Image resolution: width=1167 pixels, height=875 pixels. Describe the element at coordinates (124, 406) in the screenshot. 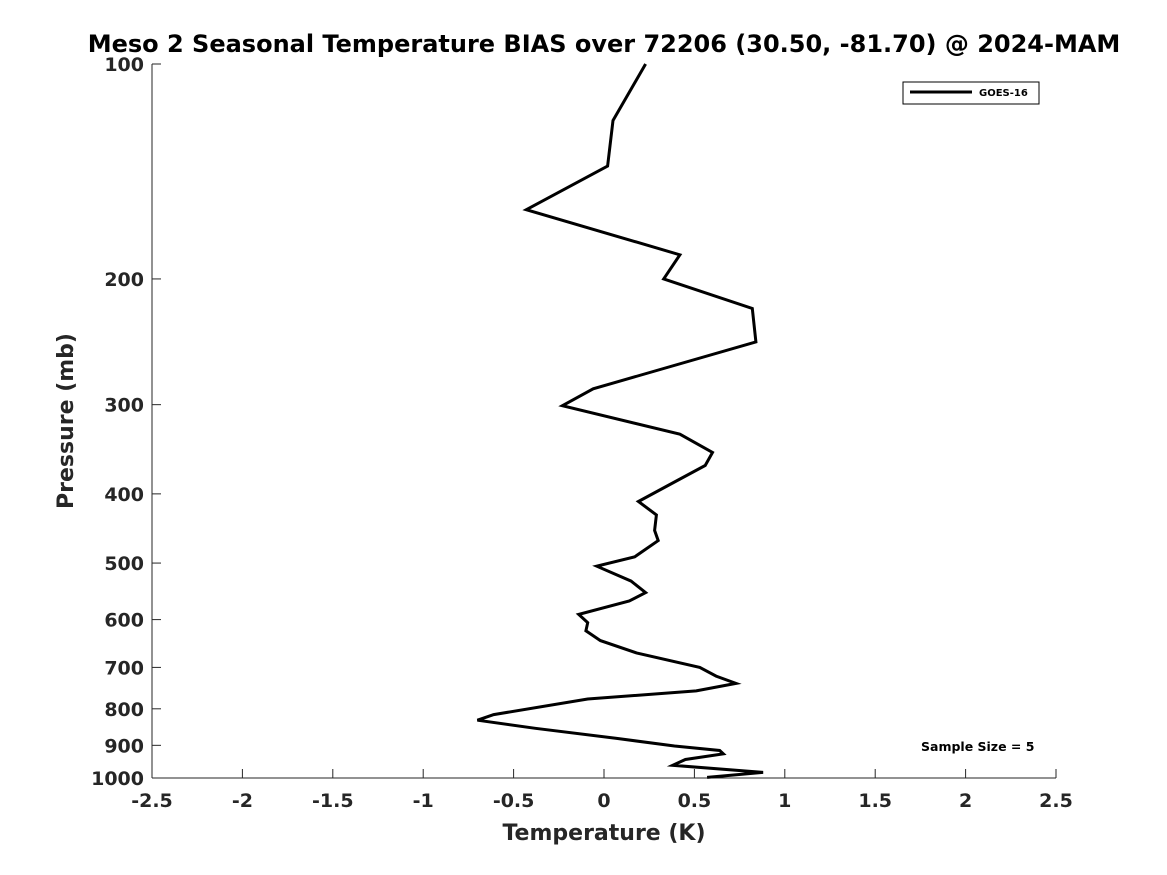

I see `y-tick-label: 300` at that location.